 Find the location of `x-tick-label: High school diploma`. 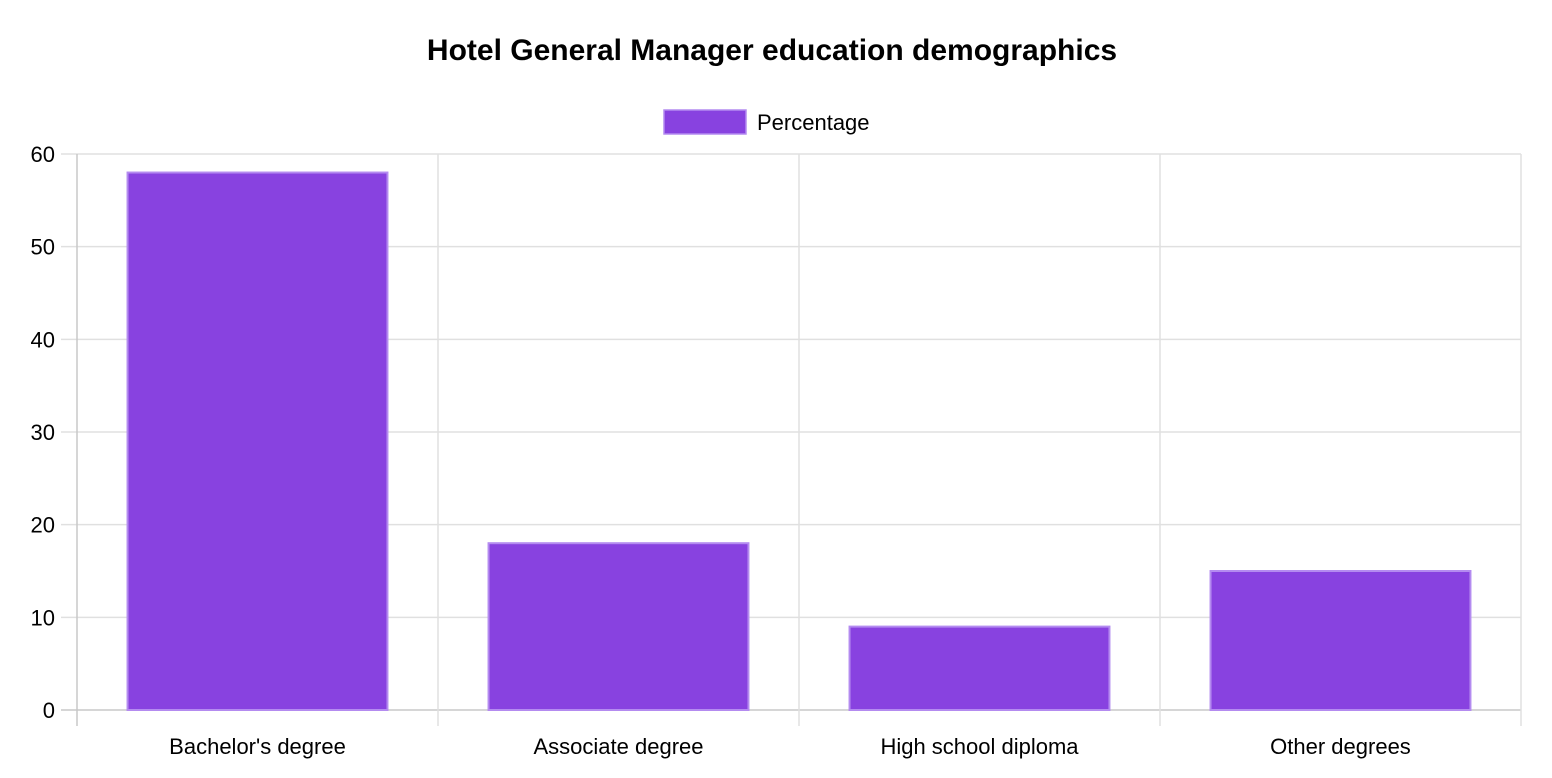

x-tick-label: High school diploma is located at coordinates (979, 746).